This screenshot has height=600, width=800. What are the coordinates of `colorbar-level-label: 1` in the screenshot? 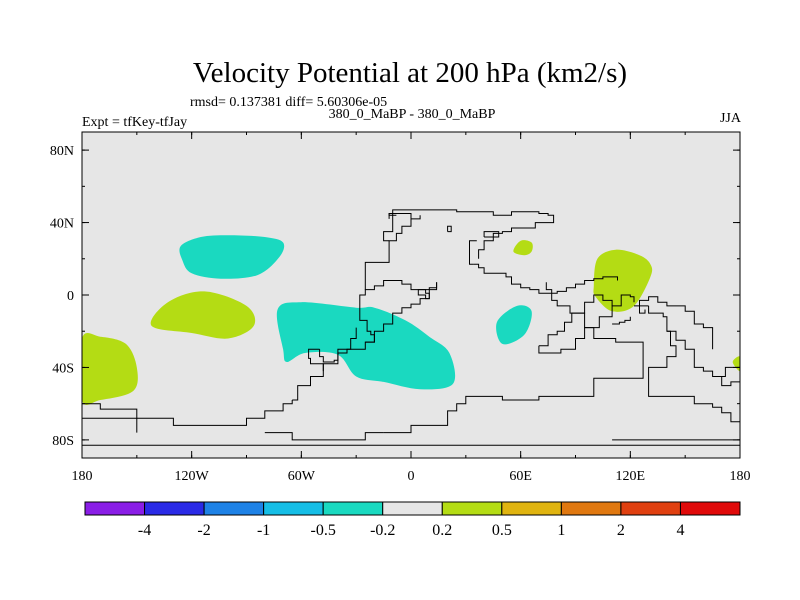 It's located at (561, 530).